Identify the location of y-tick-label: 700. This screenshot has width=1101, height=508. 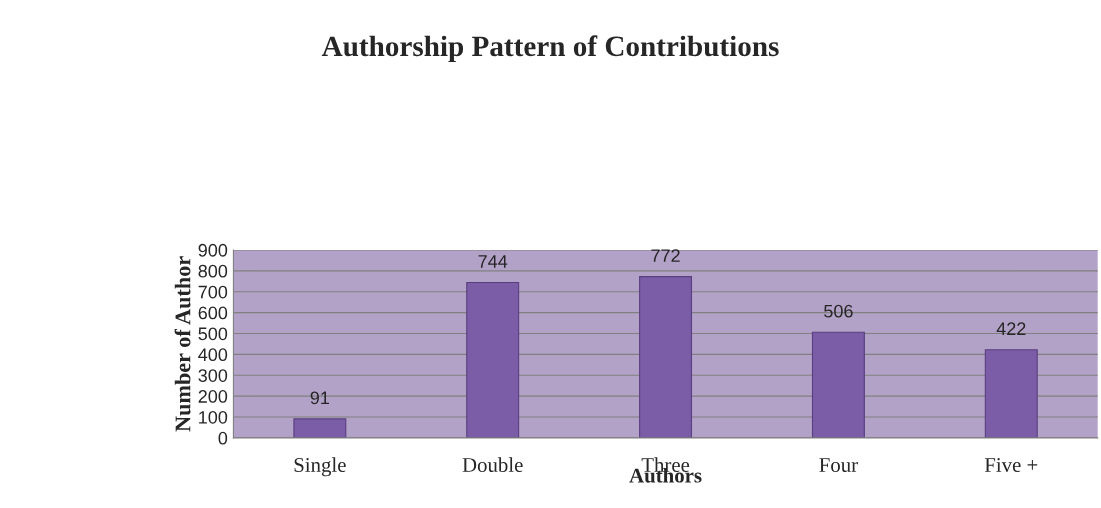
(213, 292).